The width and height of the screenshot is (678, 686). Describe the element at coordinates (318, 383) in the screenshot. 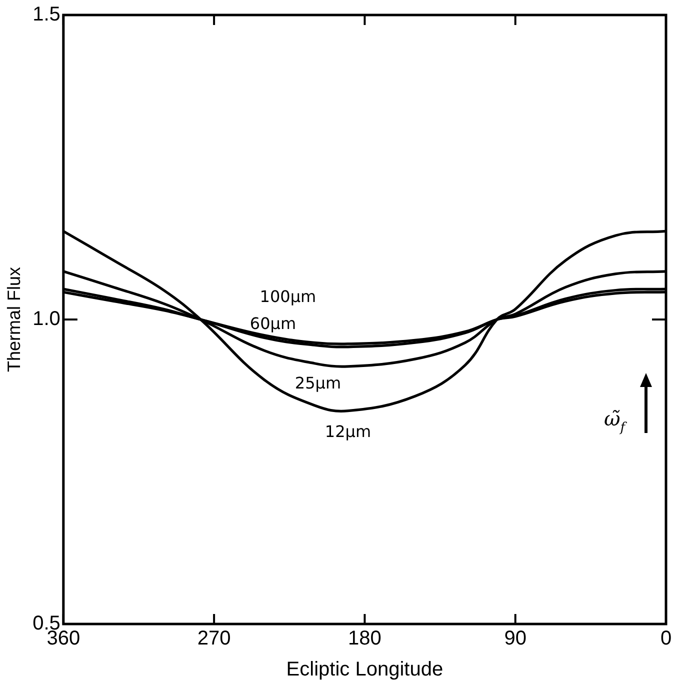

I see `series-label: 25μm` at that location.